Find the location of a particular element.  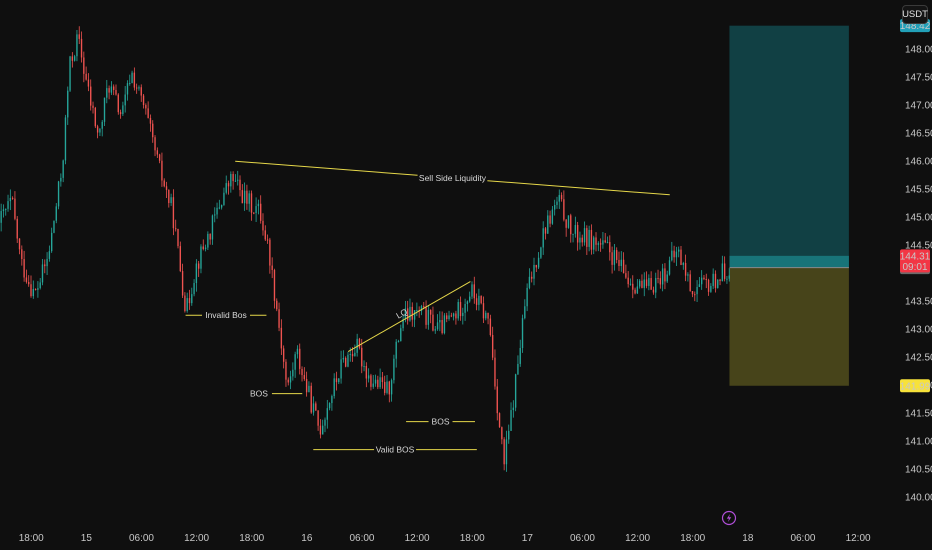

currency-button: USDT is located at coordinates (915, 14).